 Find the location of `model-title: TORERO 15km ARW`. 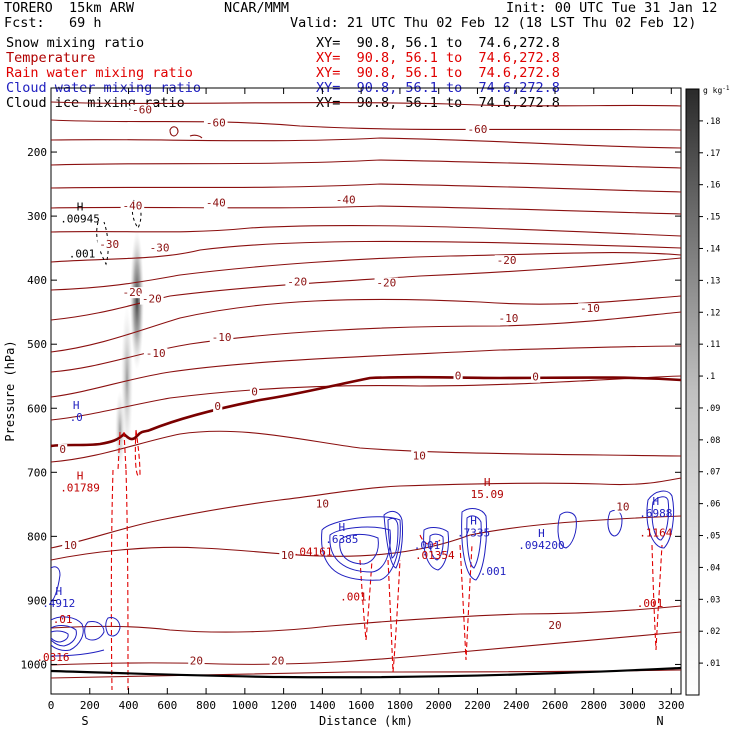

model-title: TORERO 15km ARW is located at coordinates (69, 8).